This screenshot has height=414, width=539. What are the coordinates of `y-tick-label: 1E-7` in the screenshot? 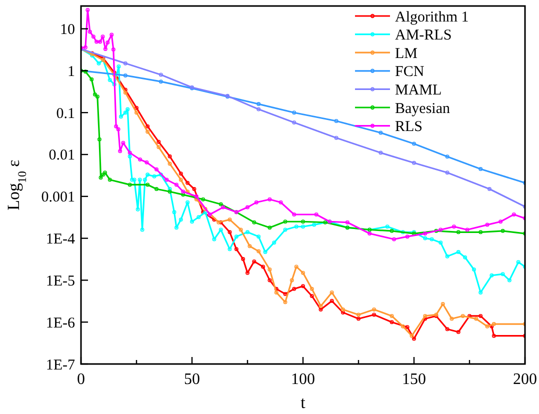 It's located at (61, 365).